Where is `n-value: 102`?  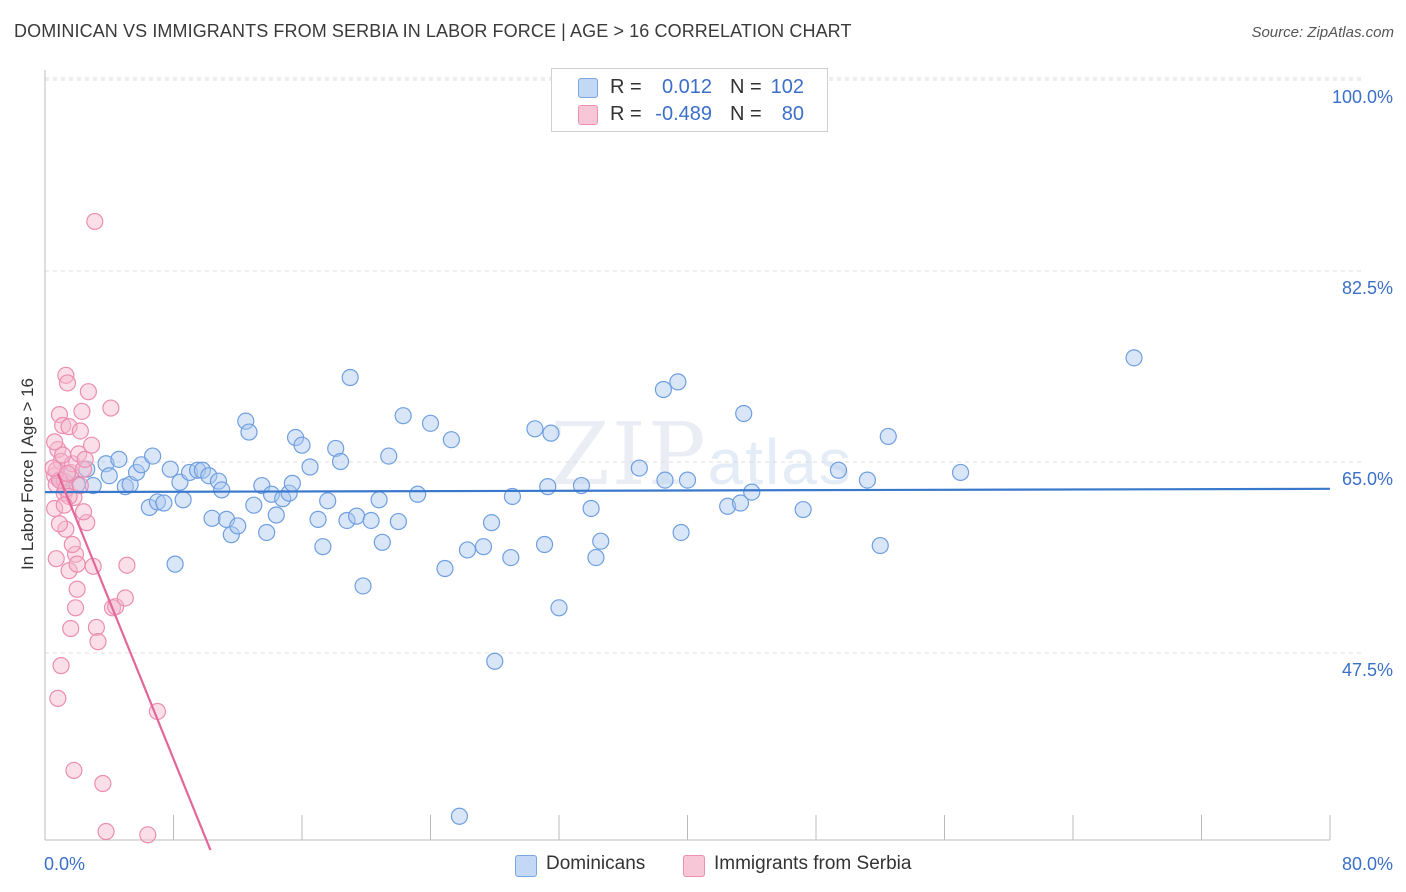 n-value: 102 is located at coordinates (787, 87).